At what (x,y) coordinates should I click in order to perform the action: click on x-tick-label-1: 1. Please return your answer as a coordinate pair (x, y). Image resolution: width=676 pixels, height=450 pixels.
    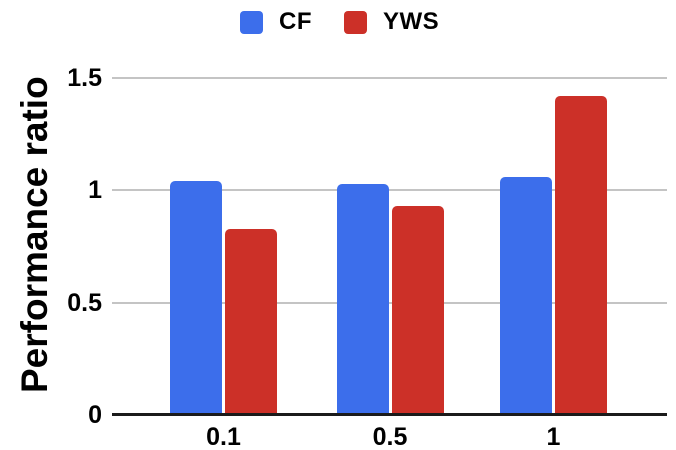
    Looking at the image, I should click on (553, 436).